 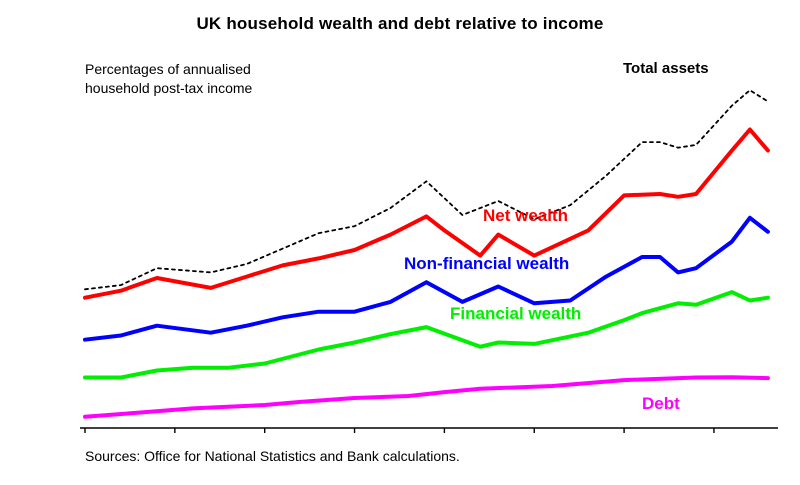 I want to click on series-label-total-assets: Total assets, so click(x=666, y=68).